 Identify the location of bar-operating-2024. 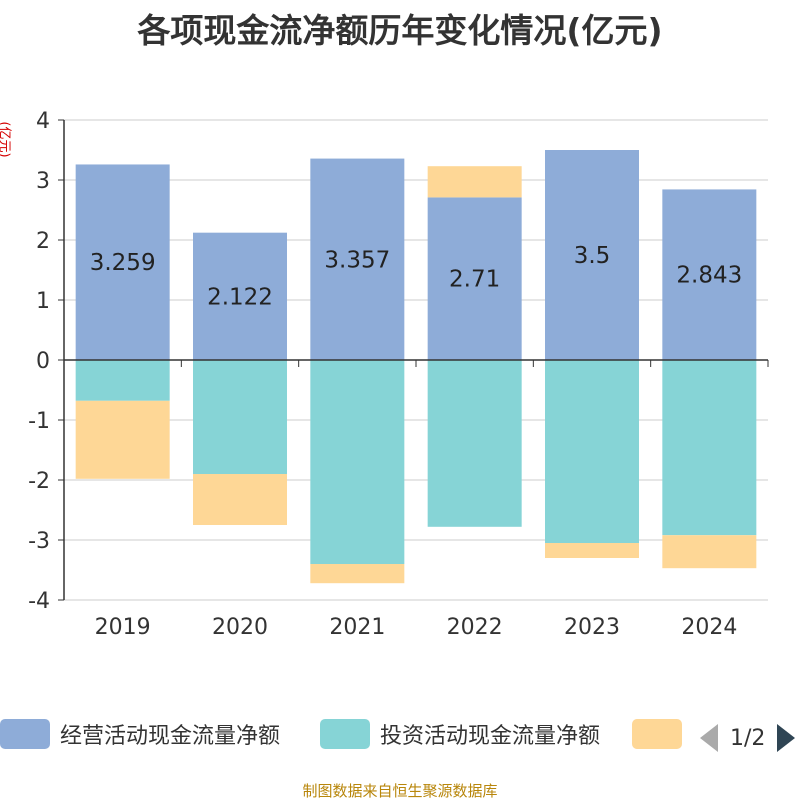
(709, 274).